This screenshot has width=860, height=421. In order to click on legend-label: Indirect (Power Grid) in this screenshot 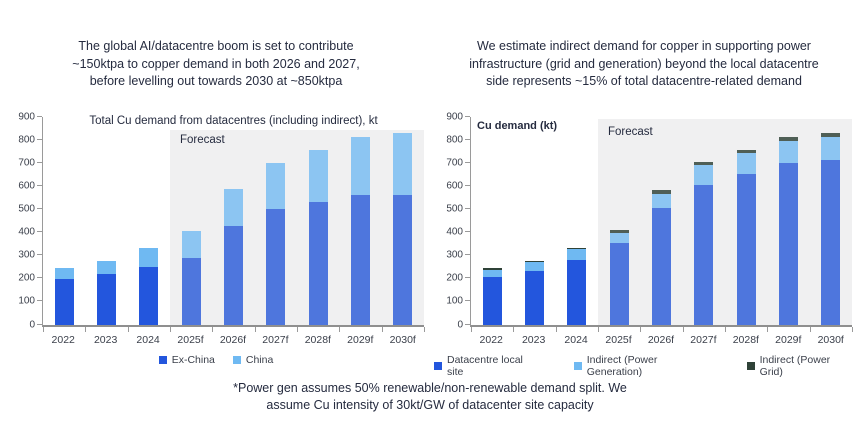, I will do `click(795, 365)`.